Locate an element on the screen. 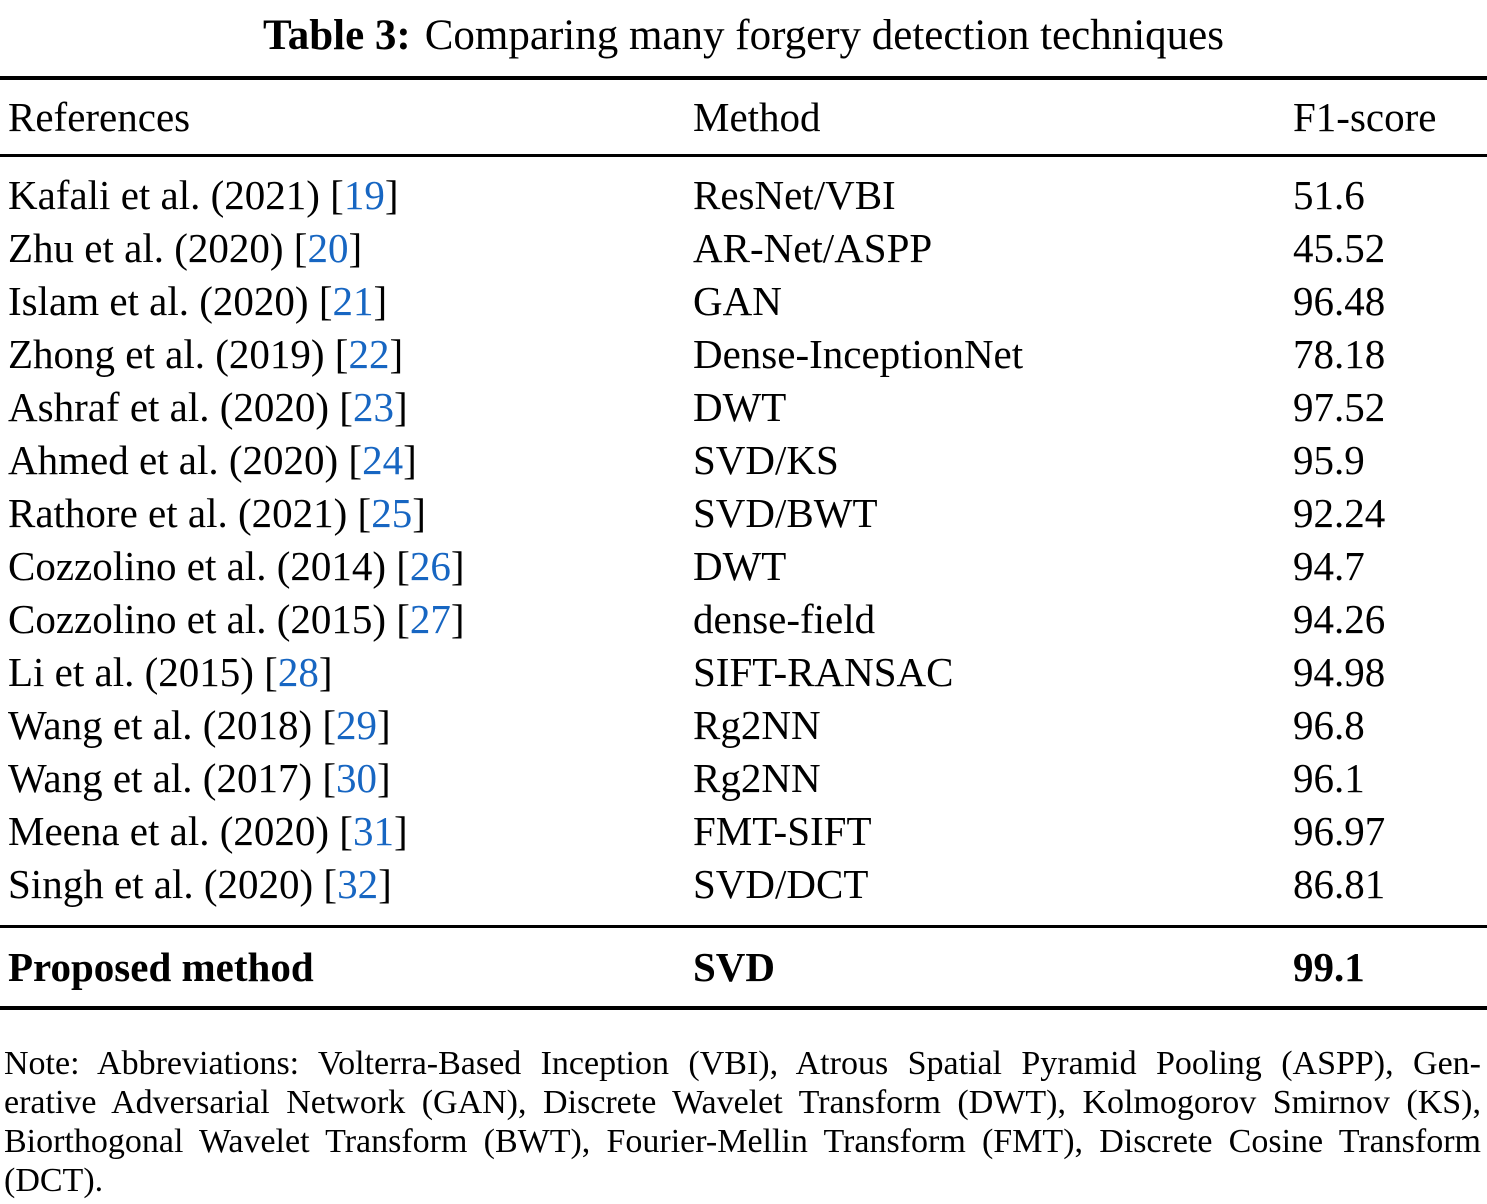  proposed-method-cell: SVD is located at coordinates (734, 967).